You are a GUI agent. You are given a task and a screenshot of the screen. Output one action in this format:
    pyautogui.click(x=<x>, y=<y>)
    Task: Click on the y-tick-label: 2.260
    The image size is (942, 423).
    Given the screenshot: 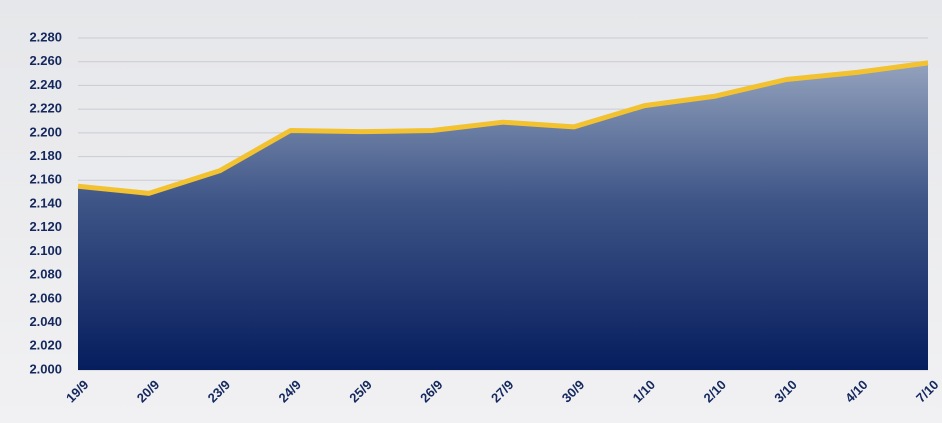 What is the action you would take?
    pyautogui.click(x=45, y=60)
    